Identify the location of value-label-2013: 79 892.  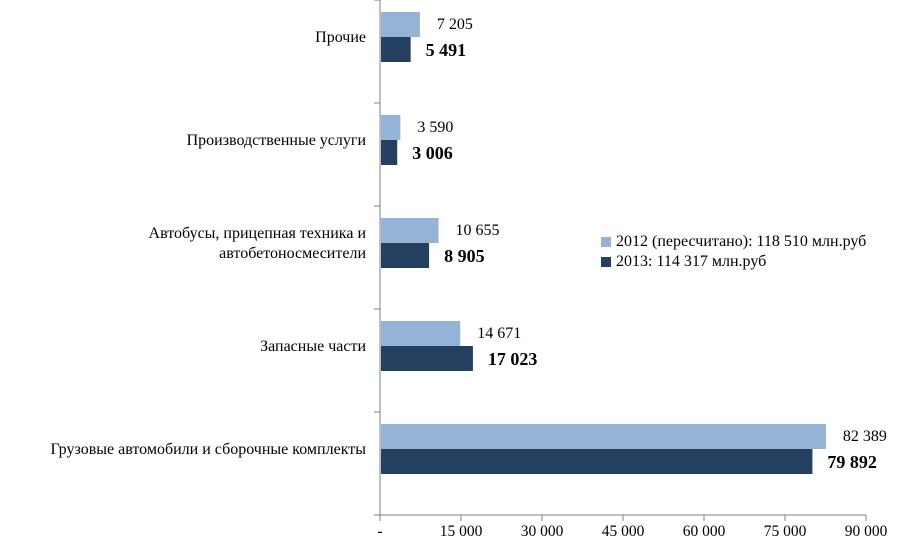
(852, 462).